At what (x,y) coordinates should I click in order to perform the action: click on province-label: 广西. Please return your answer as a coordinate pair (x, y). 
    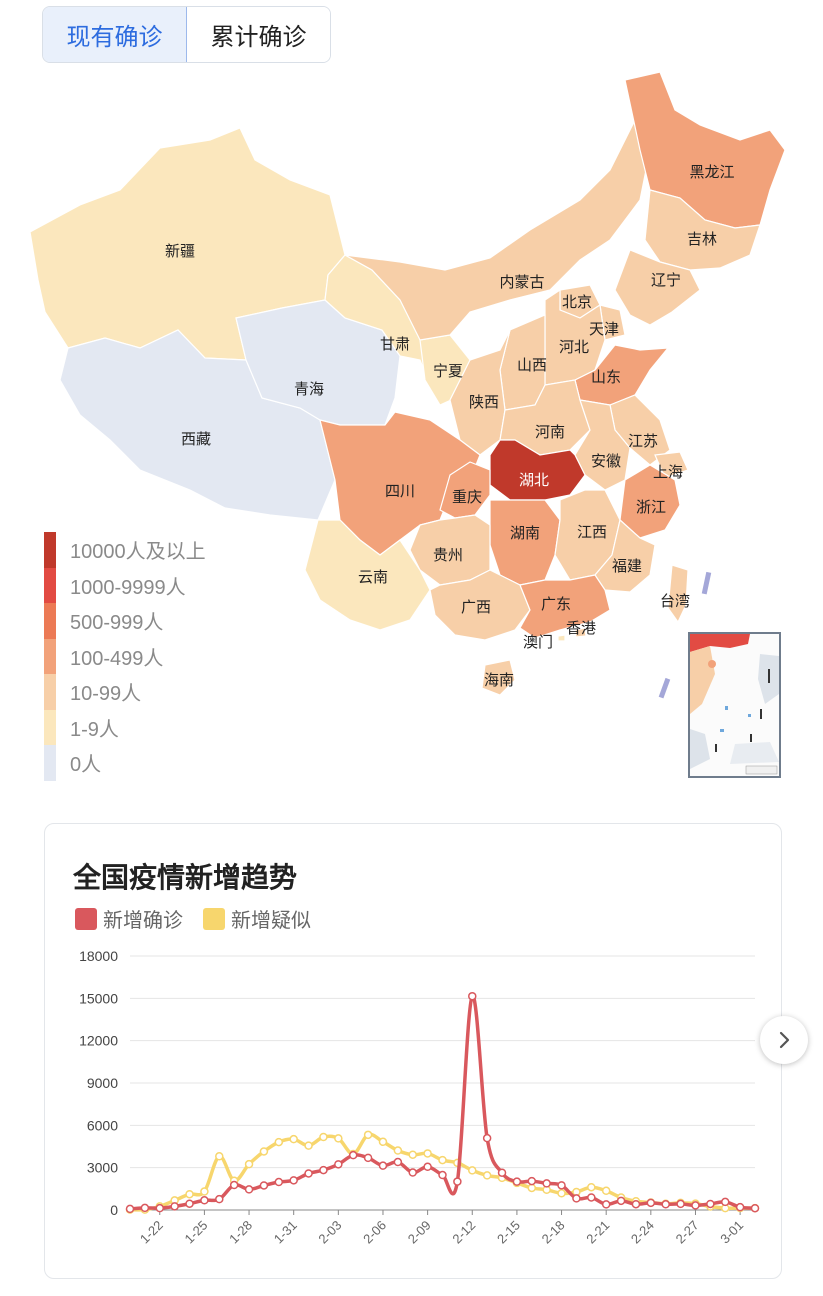
    Looking at the image, I should click on (476, 607).